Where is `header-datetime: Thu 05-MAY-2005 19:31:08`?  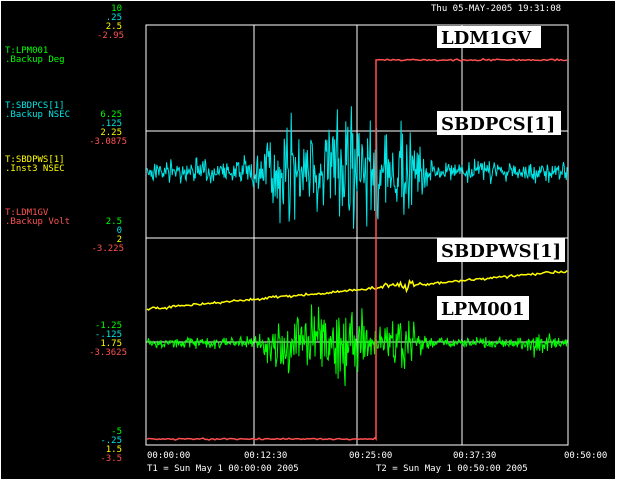
header-datetime: Thu 05-MAY-2005 19:31:08 is located at coordinates (496, 9).